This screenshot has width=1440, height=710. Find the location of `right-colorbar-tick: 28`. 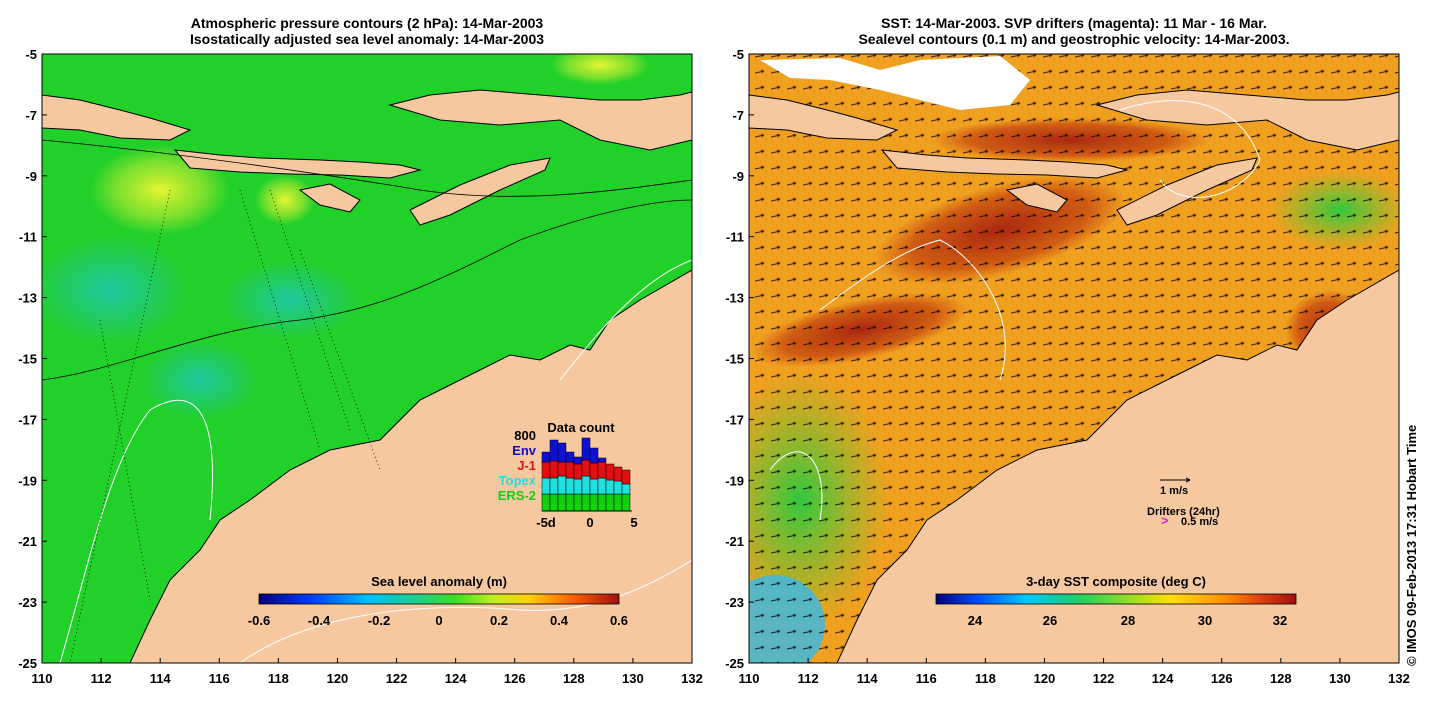

right-colorbar-tick: 28 is located at coordinates (1128, 620).